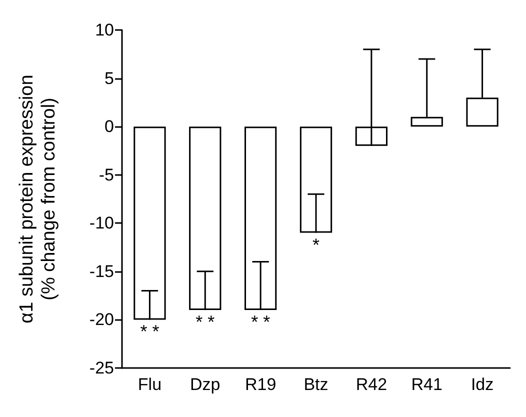 The height and width of the screenshot is (417, 526). I want to click on x-tick-label: R42, so click(372, 384).